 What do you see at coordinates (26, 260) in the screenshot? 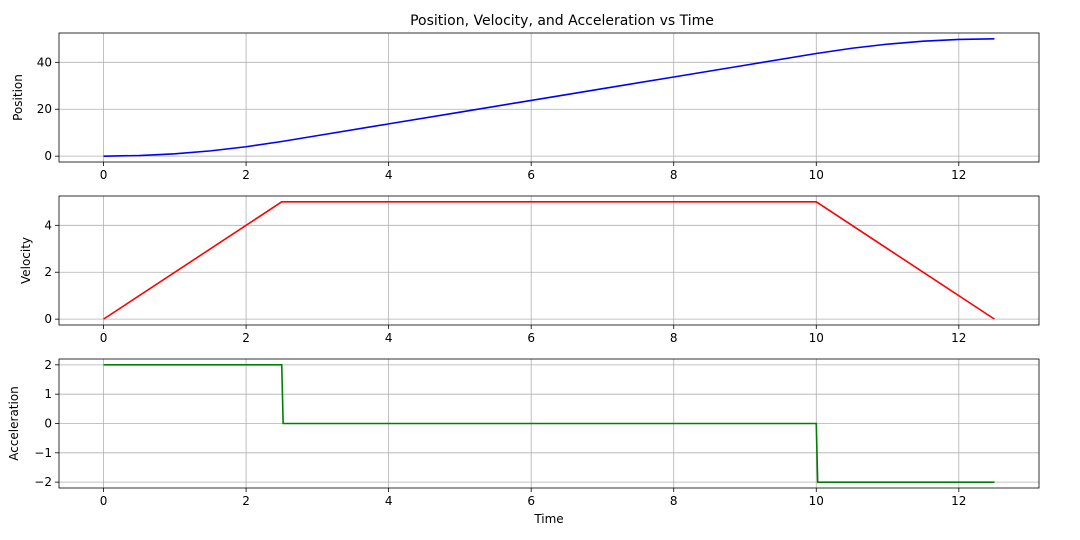
I see `y-axis-label: Velocity` at bounding box center [26, 260].